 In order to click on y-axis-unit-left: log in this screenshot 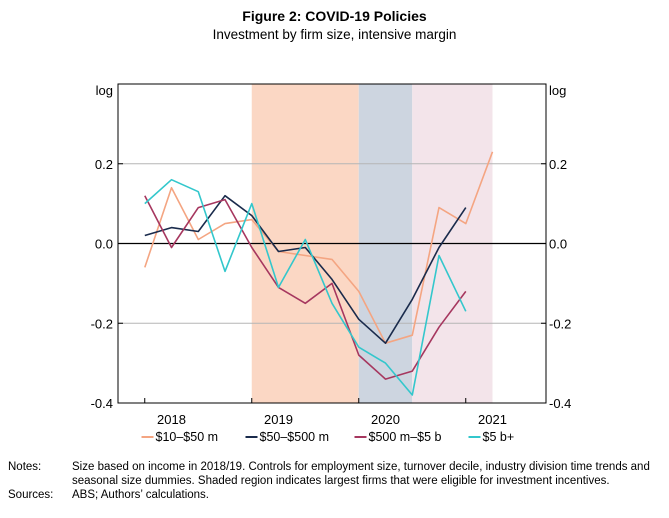, I will do `click(104, 90)`.